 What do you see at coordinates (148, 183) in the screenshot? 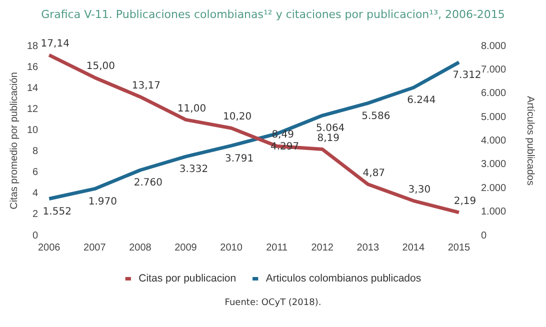
I see `data-label: 2.760` at bounding box center [148, 183].